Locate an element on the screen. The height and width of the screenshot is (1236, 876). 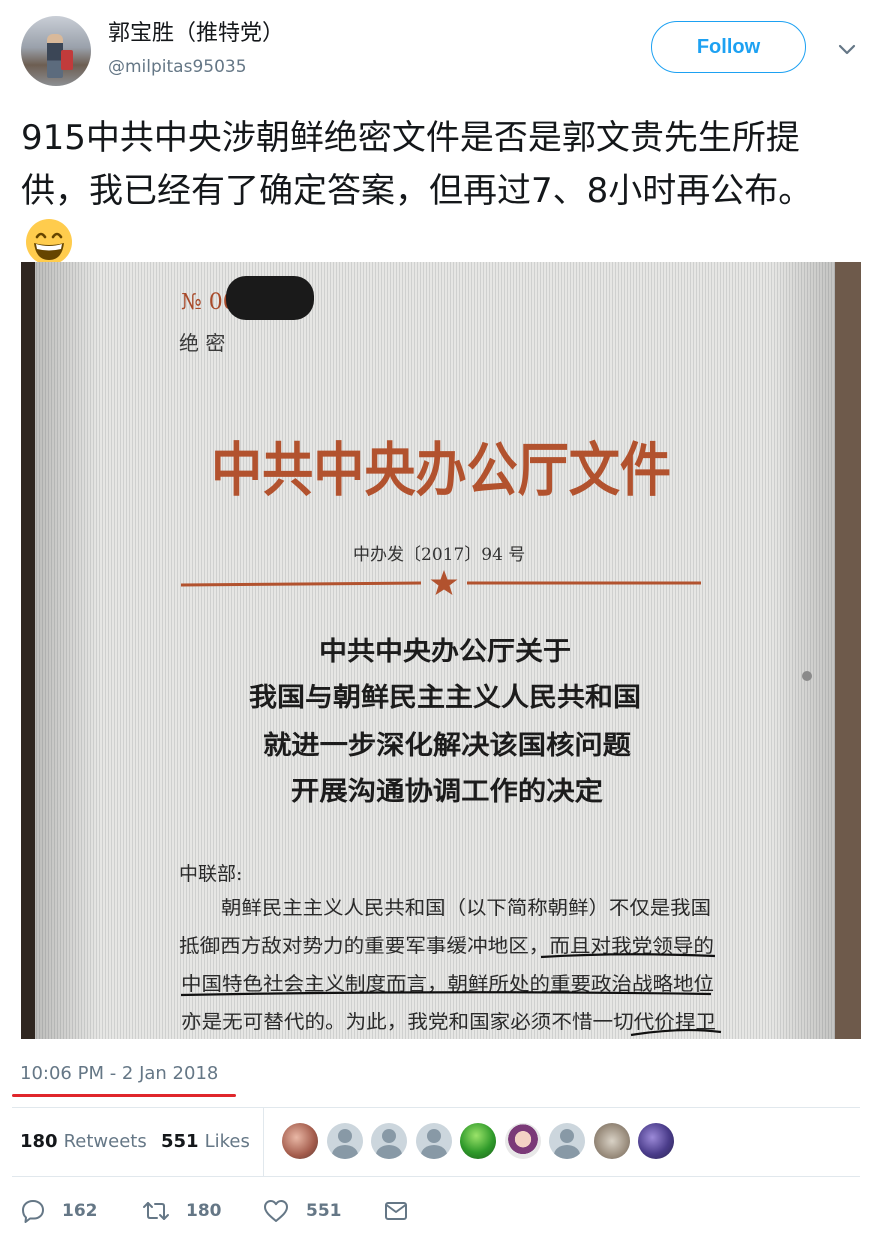
grinning-face-emoji-icon is located at coordinates (49, 242).